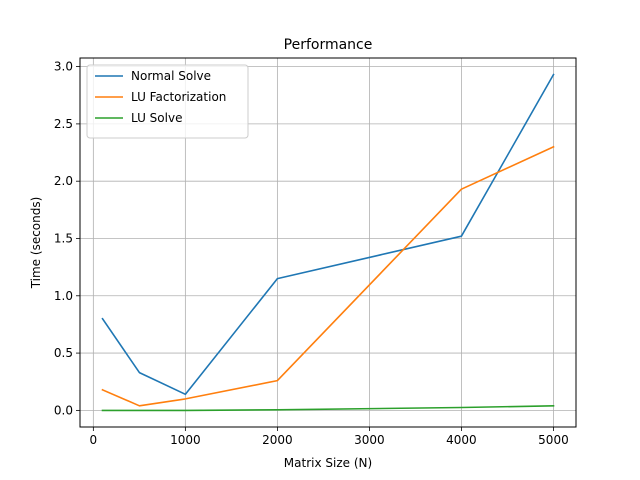  Describe the element at coordinates (553, 440) in the screenshot. I see `x-tick-label: 5000` at that location.